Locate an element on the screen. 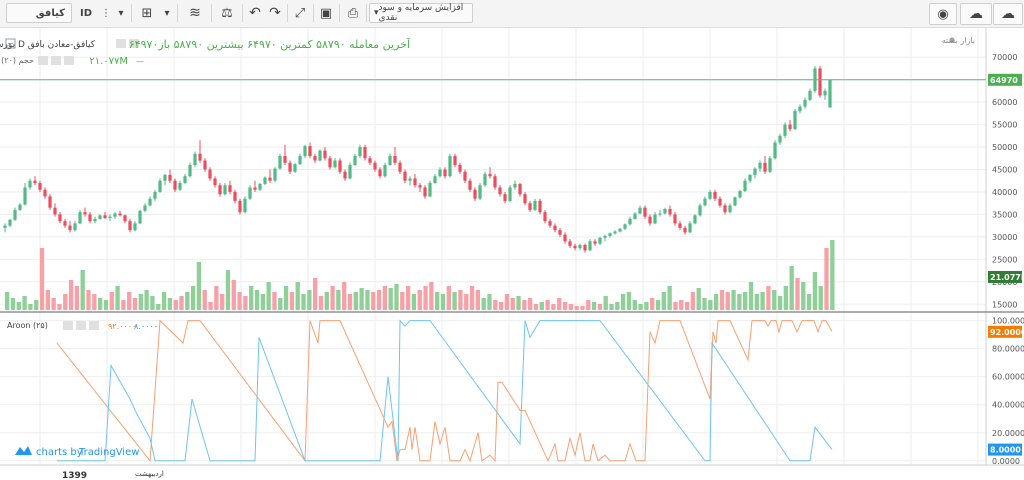  symbol-search-input: کیافق is located at coordinates (39, 13).